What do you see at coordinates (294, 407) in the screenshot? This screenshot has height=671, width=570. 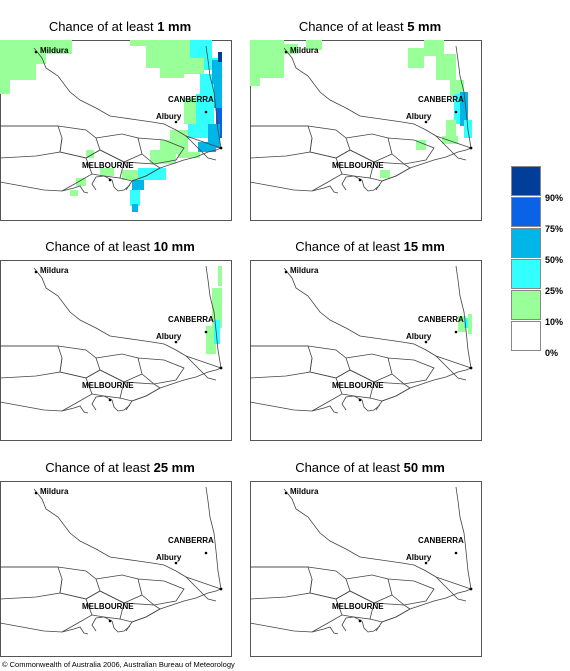 I see `west-coastline` at bounding box center [294, 407].